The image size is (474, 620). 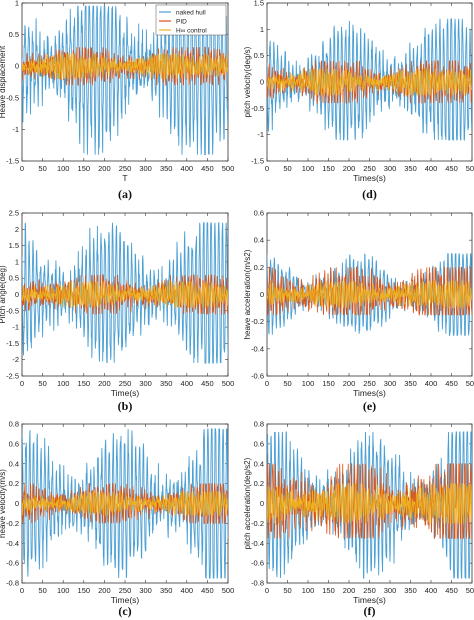 What do you see at coordinates (191, 31) in the screenshot?
I see `legend-entry: H∞ control` at bounding box center [191, 31].